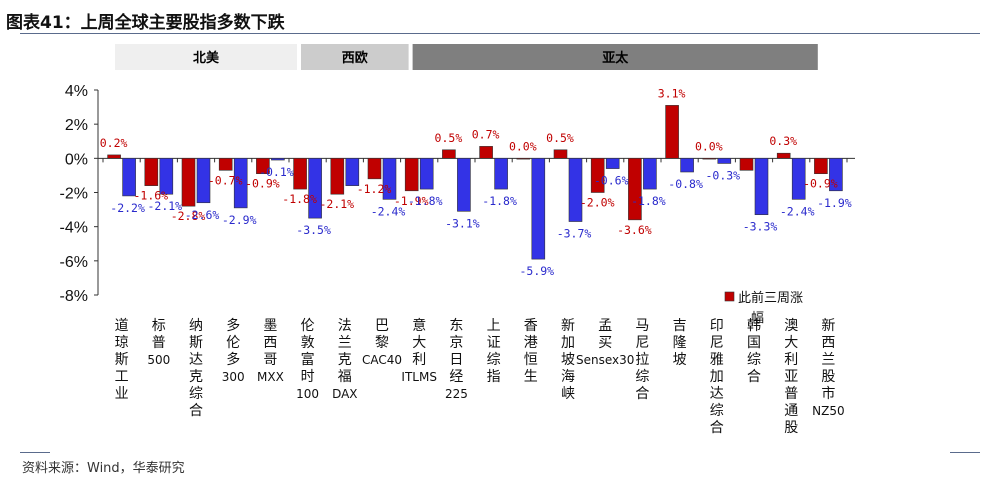 Image resolution: width=1004 pixels, height=488 pixels. I want to click on data-label-prev3w: 3.1%, so click(672, 93).